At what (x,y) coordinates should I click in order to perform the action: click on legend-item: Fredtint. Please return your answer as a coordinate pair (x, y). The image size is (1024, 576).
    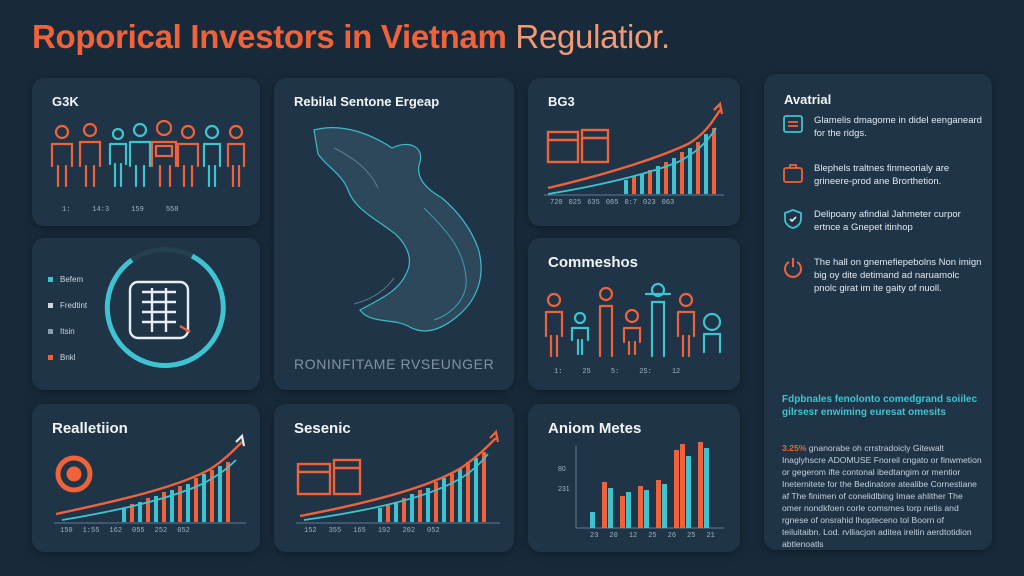
    Looking at the image, I should click on (67, 305).